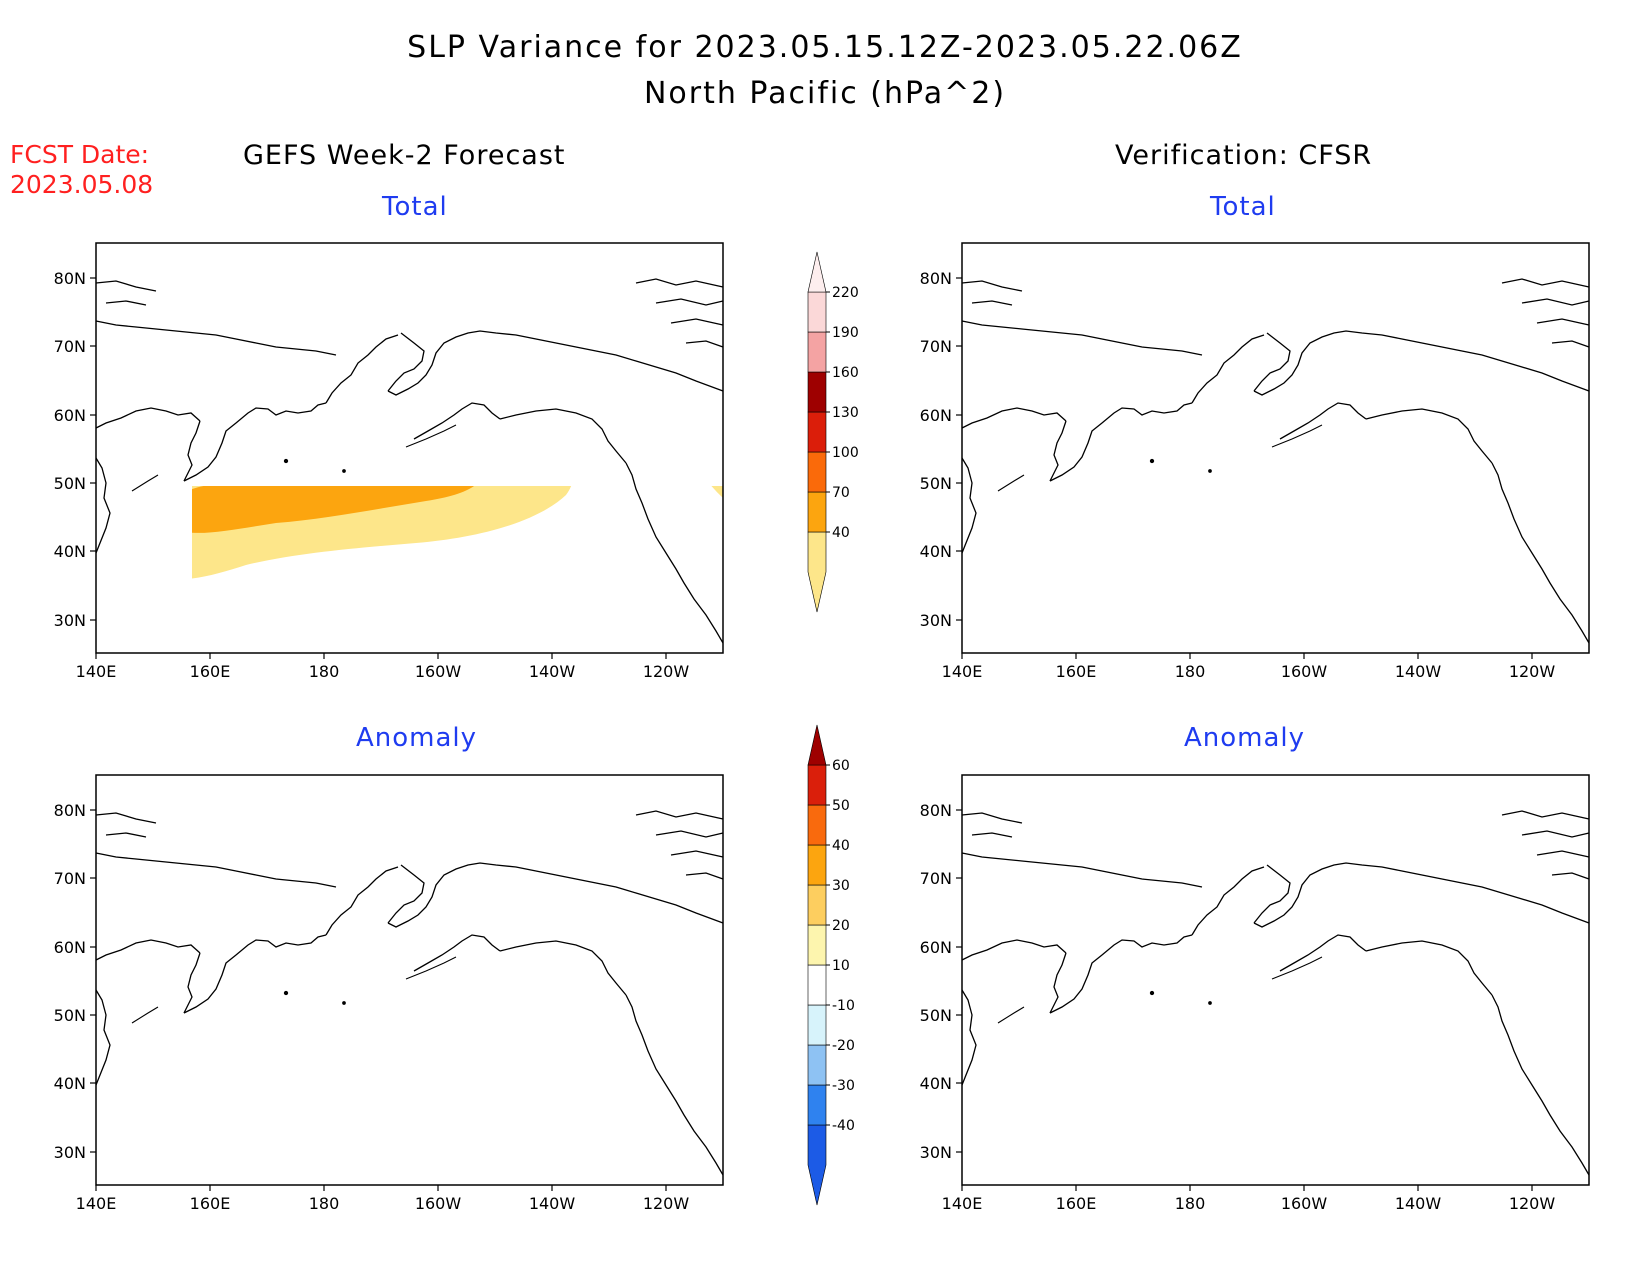 The height and width of the screenshot is (1275, 1650). Describe the element at coordinates (1245, 738) in the screenshot. I see `panel-title-bottom-right: Anomaly` at that location.